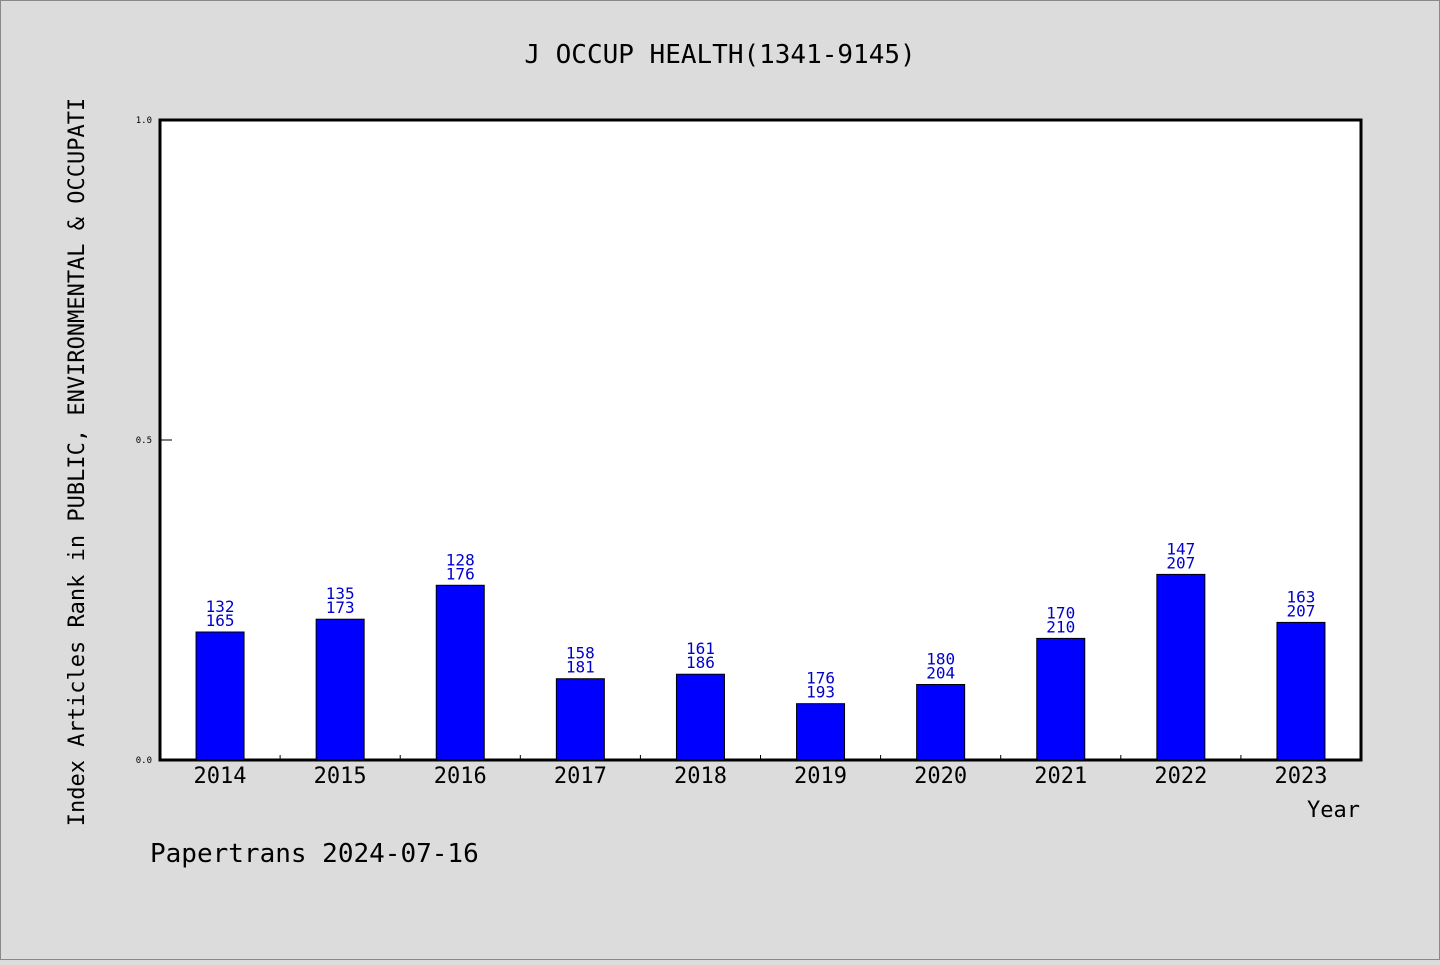 This screenshot has height=965, width=1440. I want to click on x-tick-label-2014: 2014, so click(220, 776).